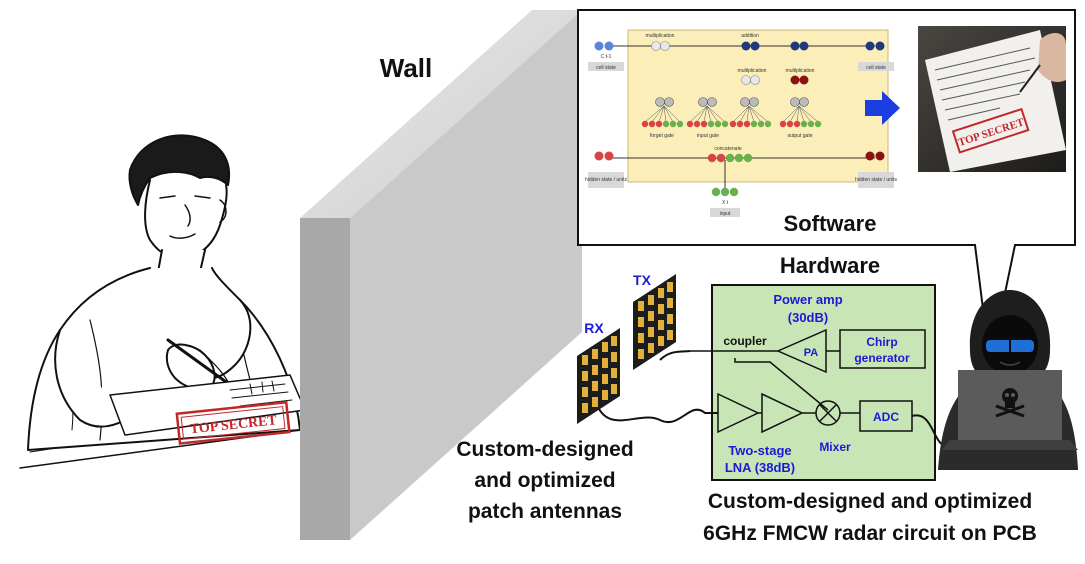  What do you see at coordinates (995, 101) in the screenshot?
I see `note-paper` at bounding box center [995, 101].